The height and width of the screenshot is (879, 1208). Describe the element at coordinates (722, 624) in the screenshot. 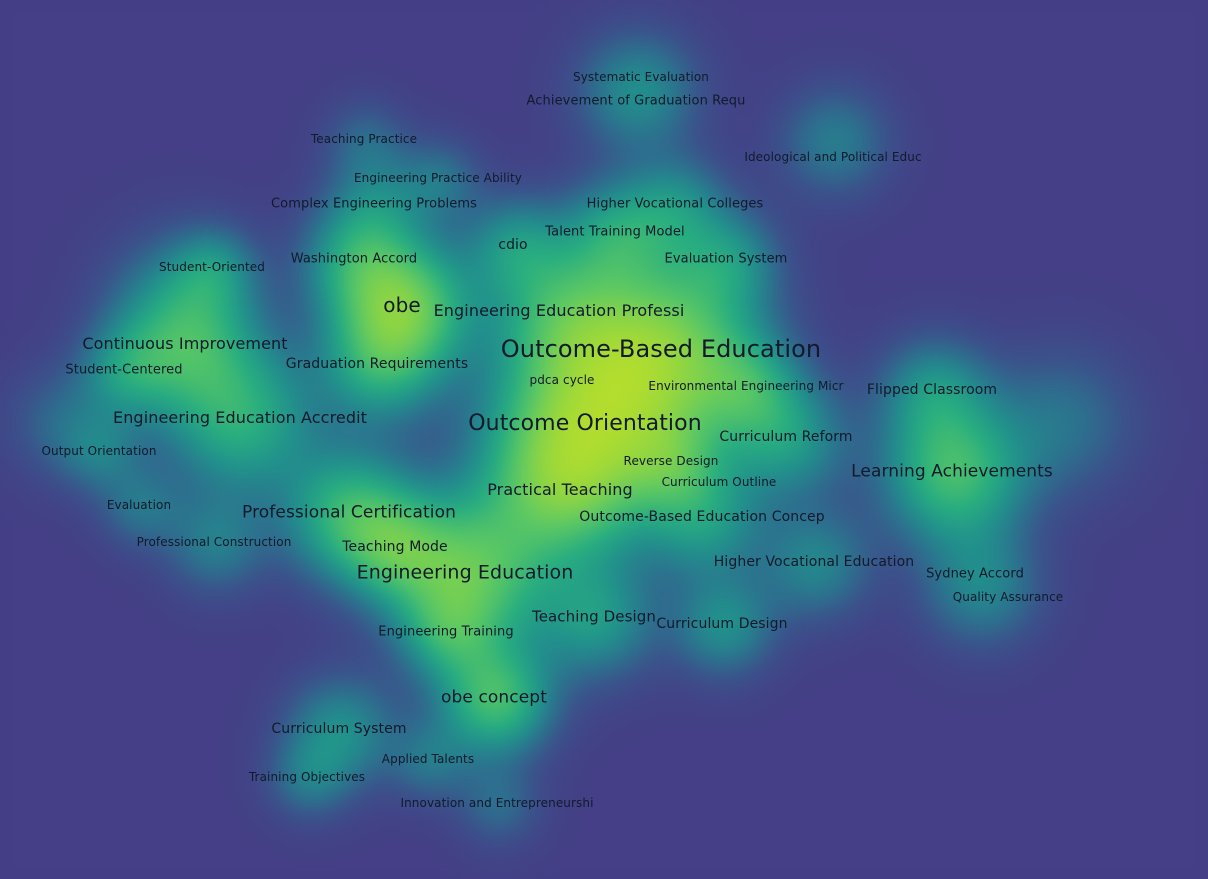

I see `keyword-curriculum-design: Curriculum Design` at that location.